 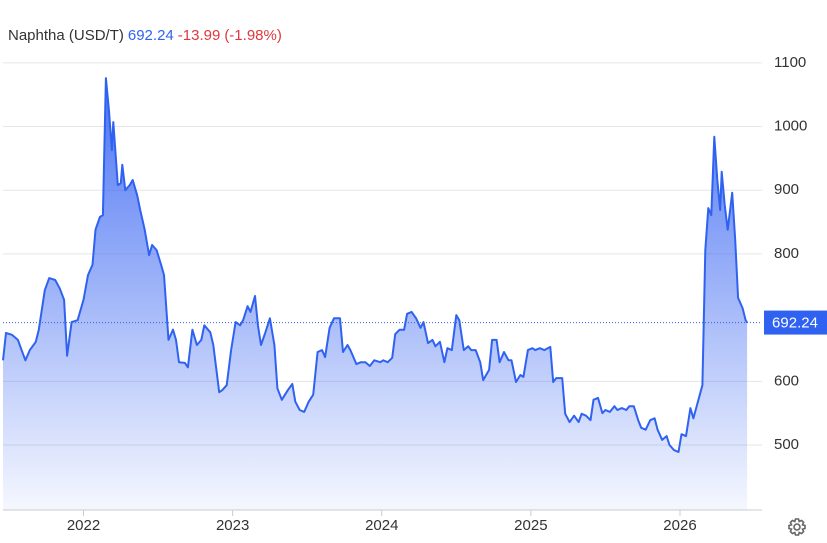 I want to click on header: Naphtha (USD/T) 692.24 -13.99 (-1.98%), so click(x=147, y=35).